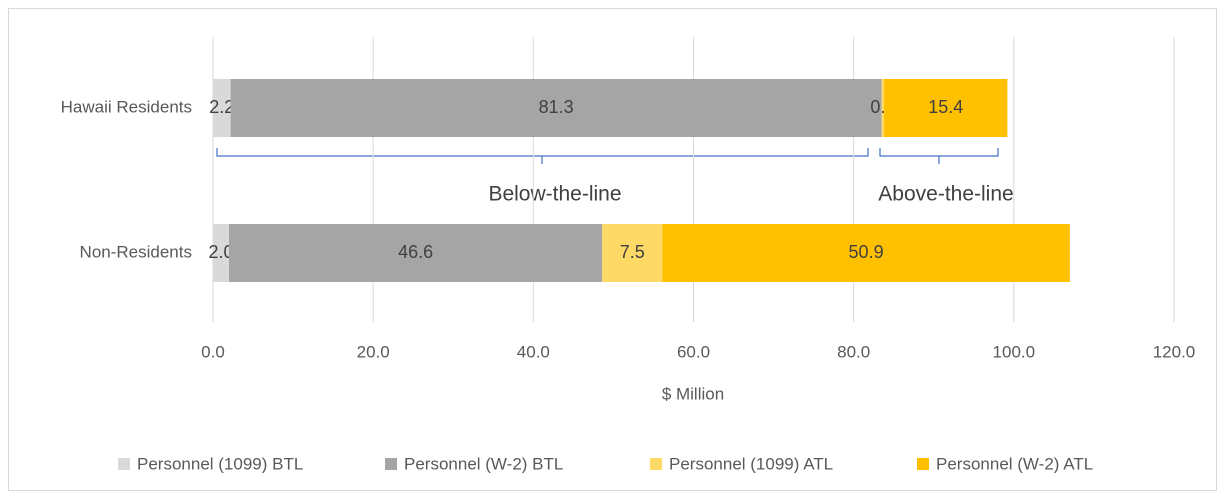 Image resolution: width=1225 pixels, height=499 pixels. I want to click on data-label: 2.0, so click(220, 252).